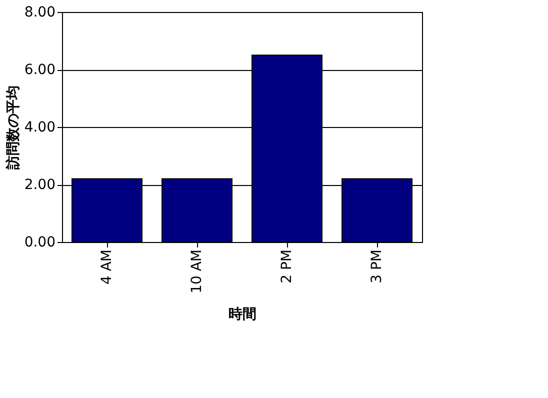 The height and width of the screenshot is (398, 548). What do you see at coordinates (40, 70) in the screenshot?
I see `y-tick-label: 6.00` at bounding box center [40, 70].